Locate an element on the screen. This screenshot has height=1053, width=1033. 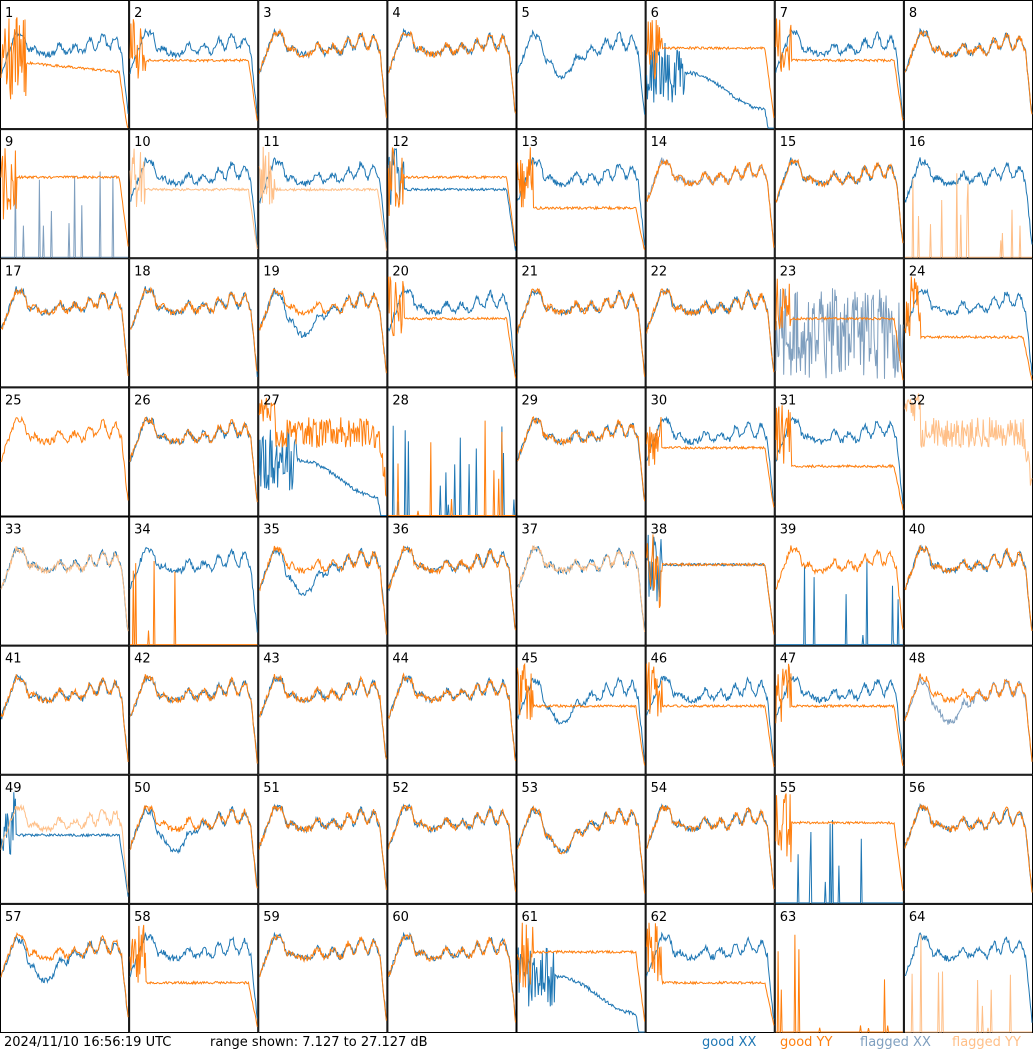
panel-30: 30 is located at coordinates (710, 452).